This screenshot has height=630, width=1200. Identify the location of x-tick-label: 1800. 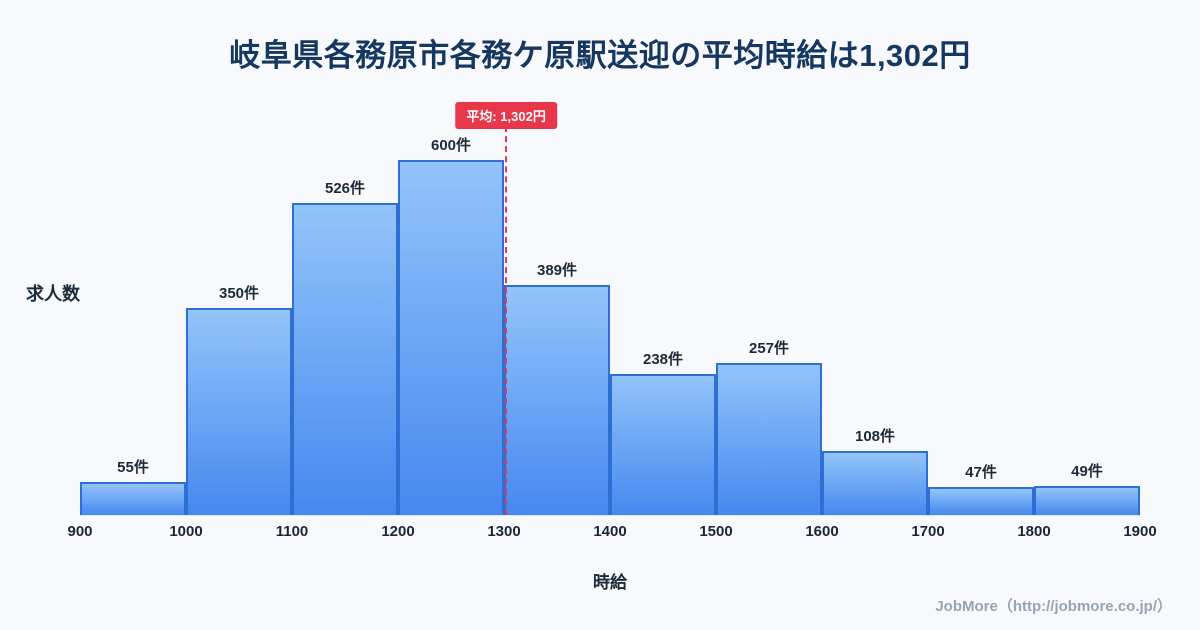
(1034, 531).